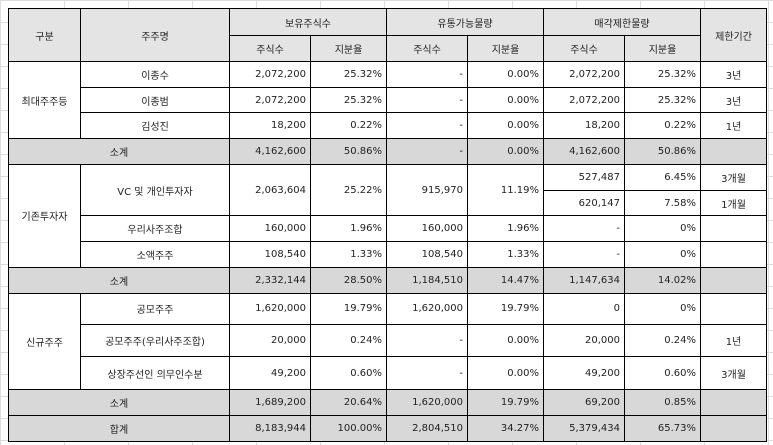 The width and height of the screenshot is (773, 445). Describe the element at coordinates (44, 341) in the screenshot. I see `group-label: 신규주주` at that location.